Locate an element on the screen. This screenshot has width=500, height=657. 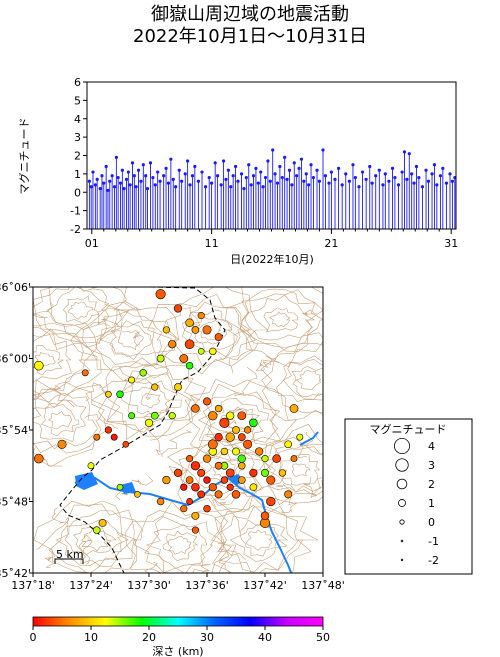
longitude-tick-label: 137˚48' is located at coordinates (323, 585).